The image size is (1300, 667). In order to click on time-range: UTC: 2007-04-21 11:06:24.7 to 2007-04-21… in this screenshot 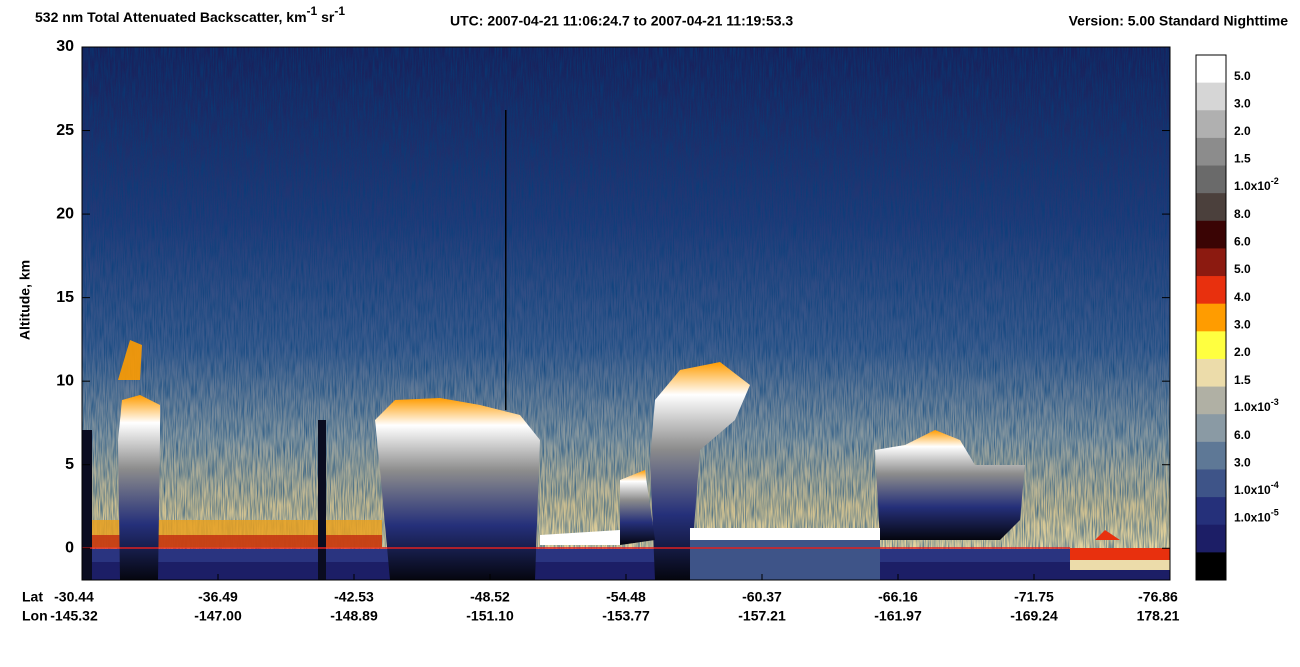, I will do `click(621, 21)`.